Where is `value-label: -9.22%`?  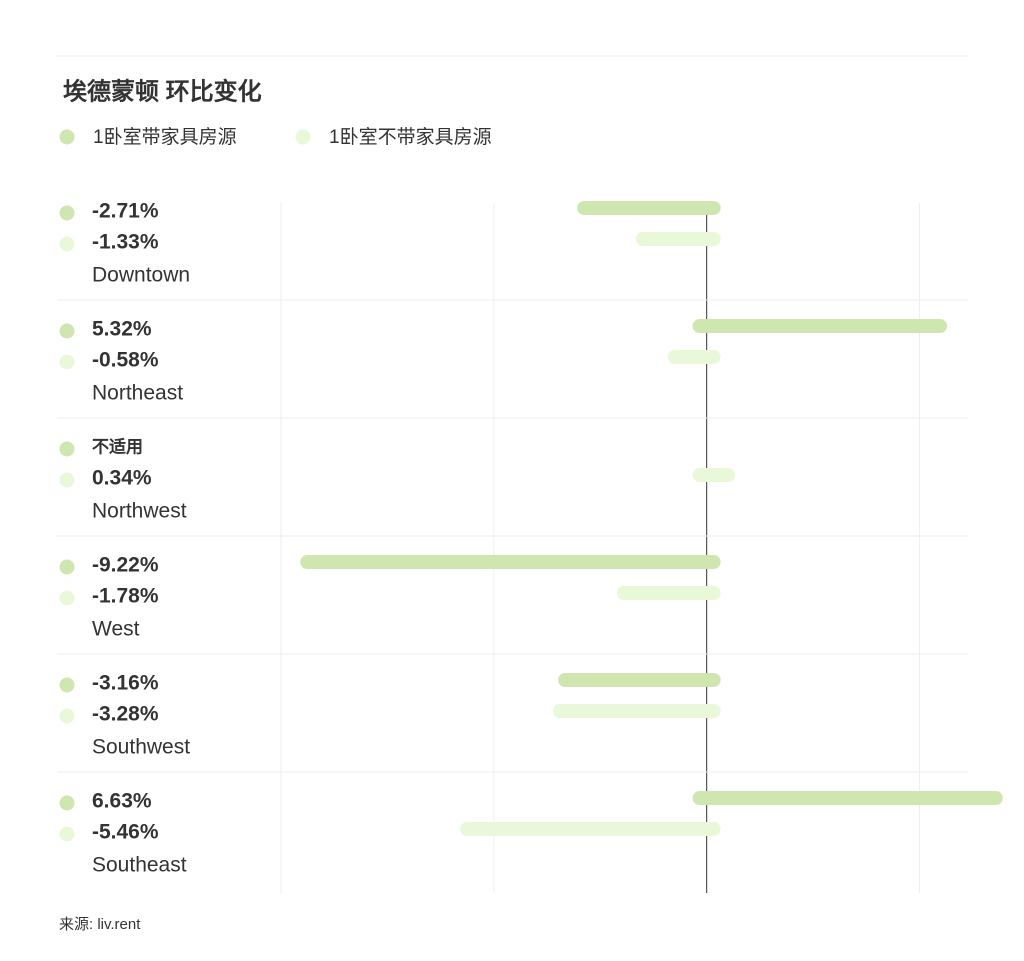
value-label: -9.22% is located at coordinates (125, 565).